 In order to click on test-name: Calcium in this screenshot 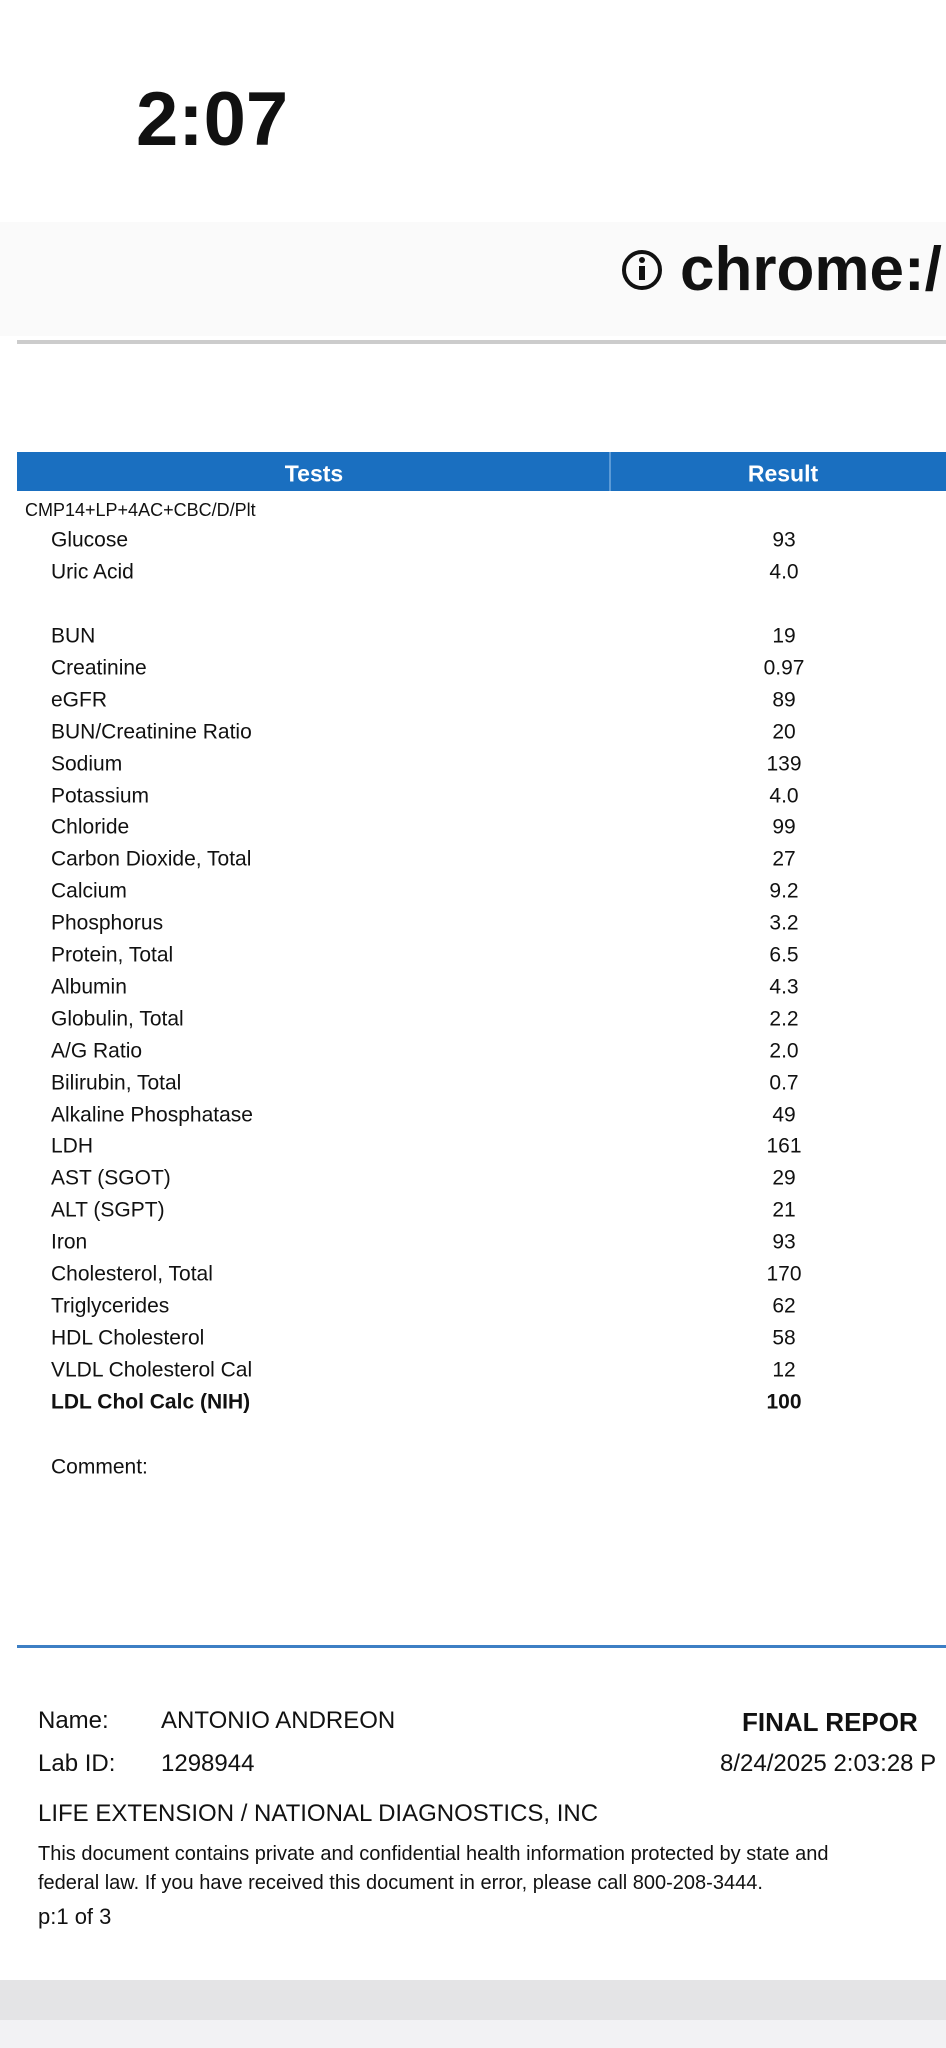, I will do `click(89, 891)`.